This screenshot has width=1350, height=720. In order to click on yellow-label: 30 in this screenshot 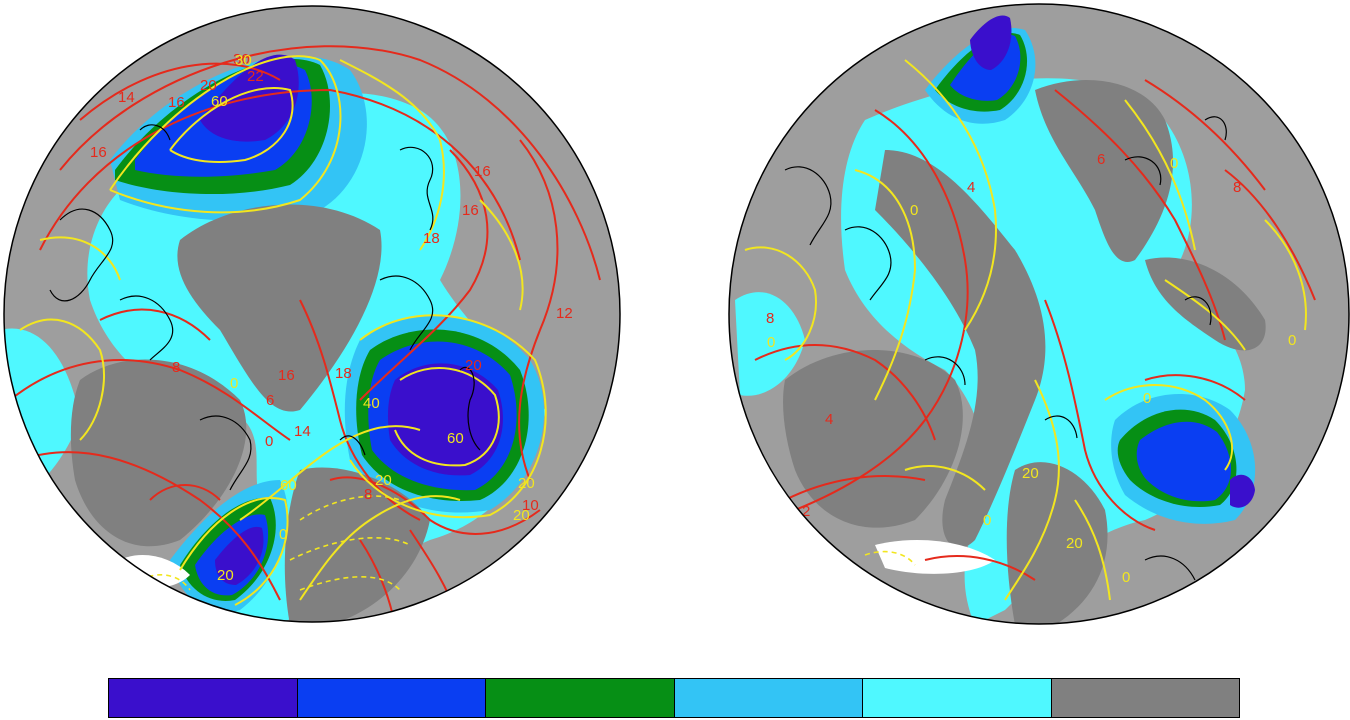, I will do `click(243, 60)`.